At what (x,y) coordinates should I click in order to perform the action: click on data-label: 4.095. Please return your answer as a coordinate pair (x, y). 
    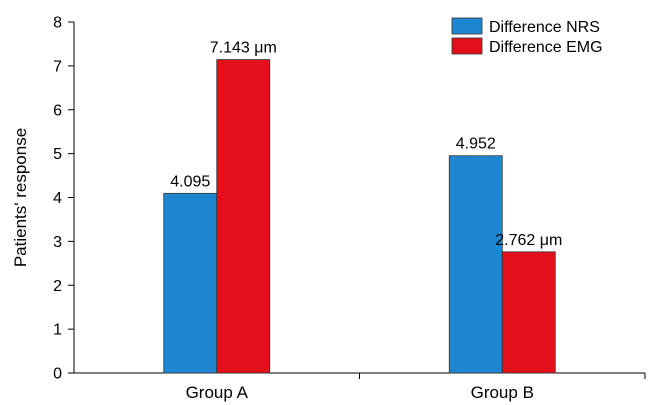
    Looking at the image, I should click on (190, 181).